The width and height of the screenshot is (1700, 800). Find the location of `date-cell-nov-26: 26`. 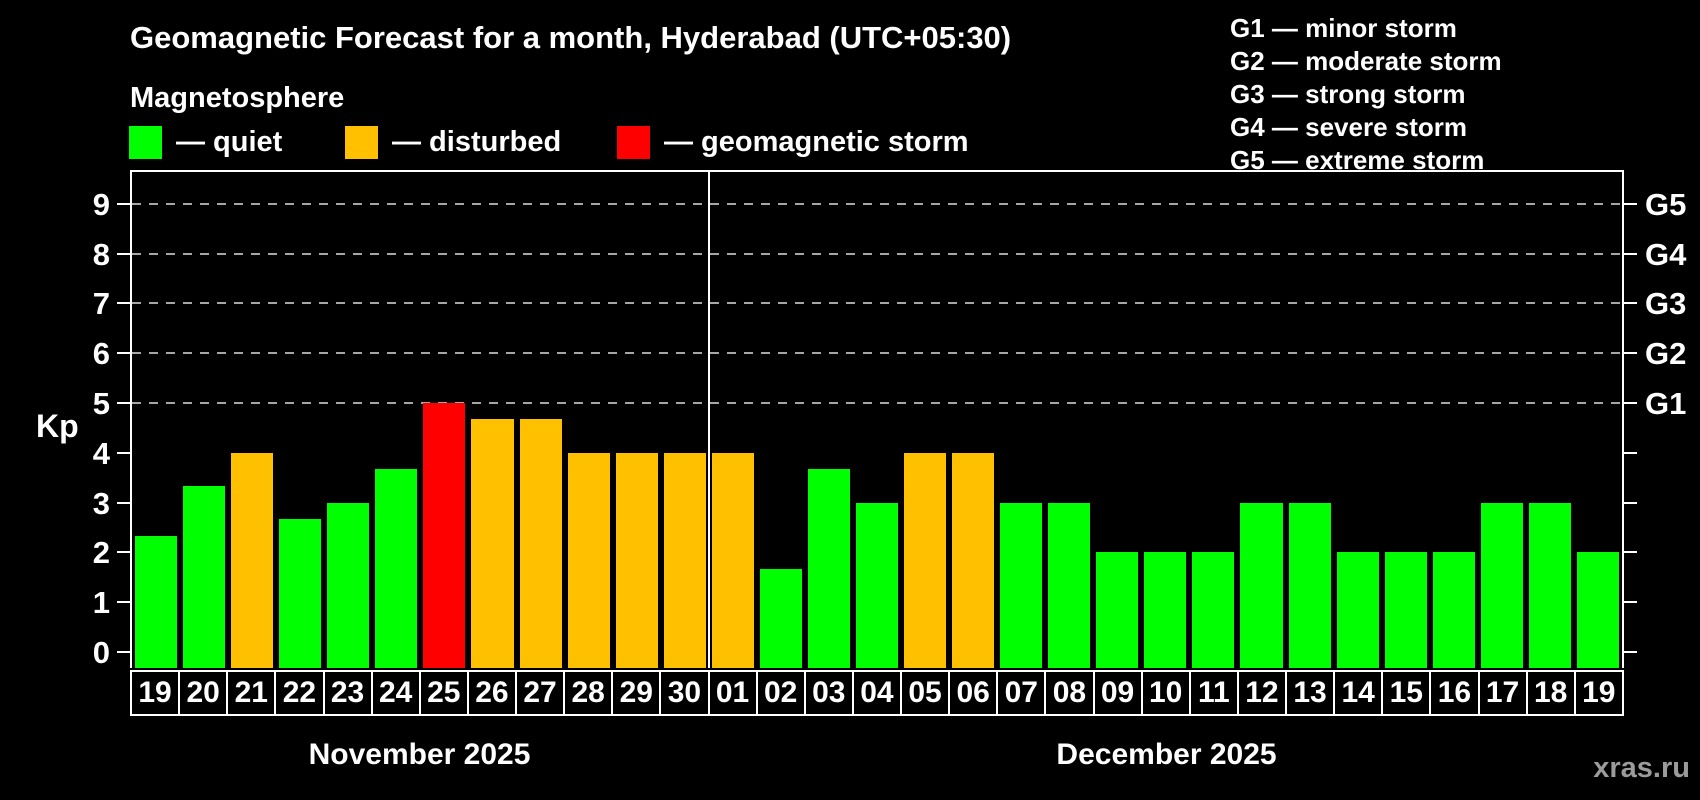

date-cell-nov-26: 26 is located at coordinates (492, 693).